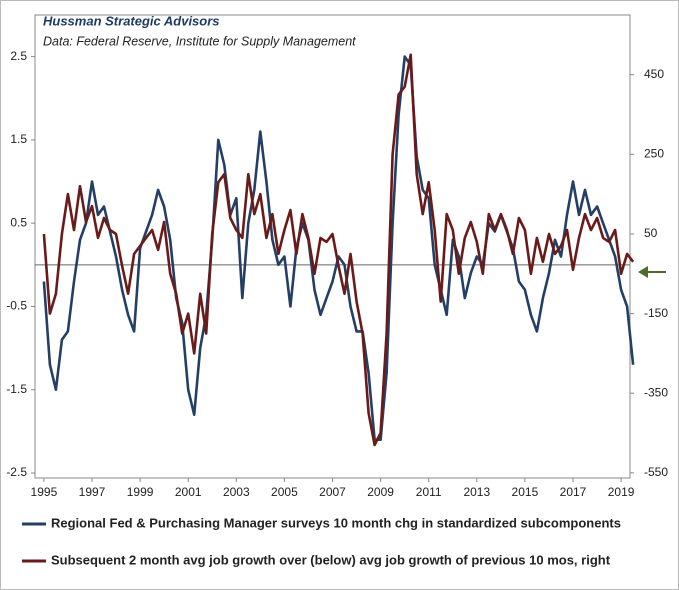 The height and width of the screenshot is (590, 679). I want to click on annotation-arrow, so click(652, 272).